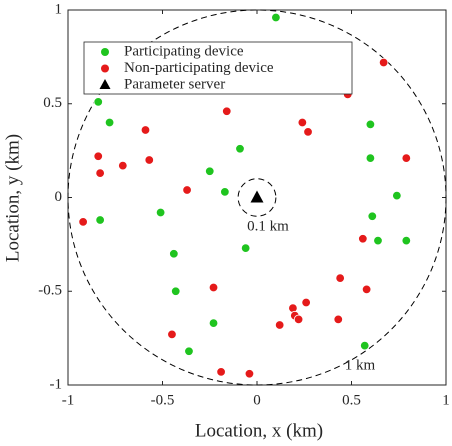 This screenshot has width=452, height=446. Describe the element at coordinates (52, 103) in the screenshot. I see `y-tick-label: 0.5` at that location.